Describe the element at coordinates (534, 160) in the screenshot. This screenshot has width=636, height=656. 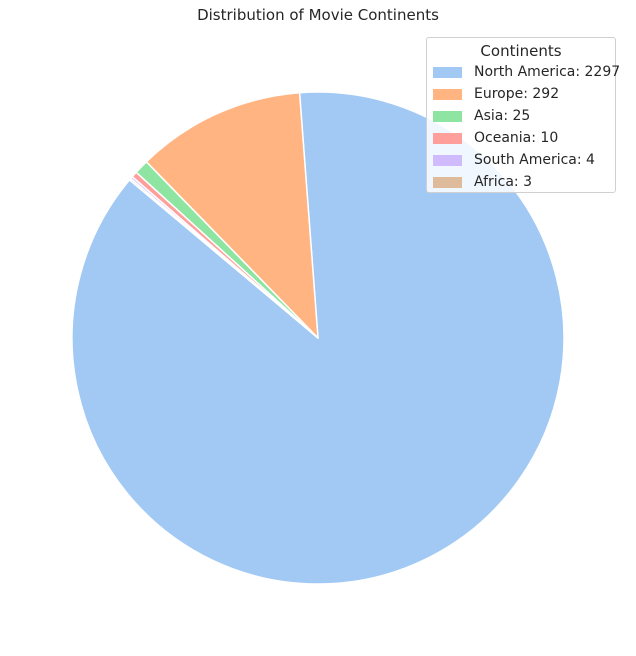
I see `legend-label: South America: 4` at that location.